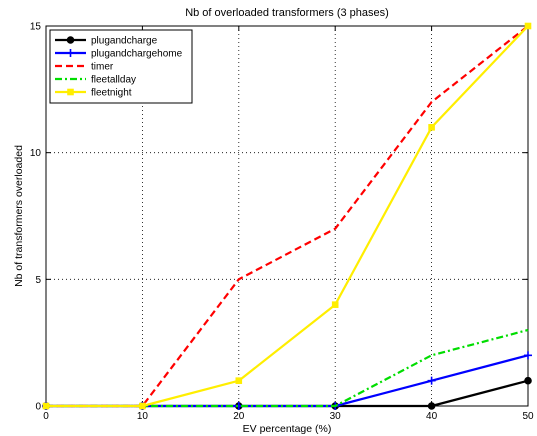 The width and height of the screenshot is (537, 436). What do you see at coordinates (239, 416) in the screenshot?
I see `x-tick-label: 20` at bounding box center [239, 416].